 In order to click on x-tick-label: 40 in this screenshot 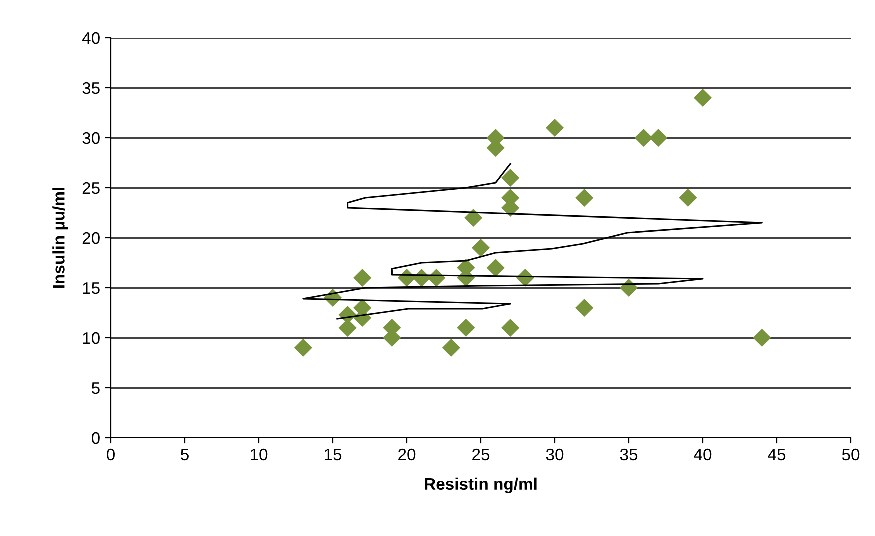, I will do `click(703, 454)`.